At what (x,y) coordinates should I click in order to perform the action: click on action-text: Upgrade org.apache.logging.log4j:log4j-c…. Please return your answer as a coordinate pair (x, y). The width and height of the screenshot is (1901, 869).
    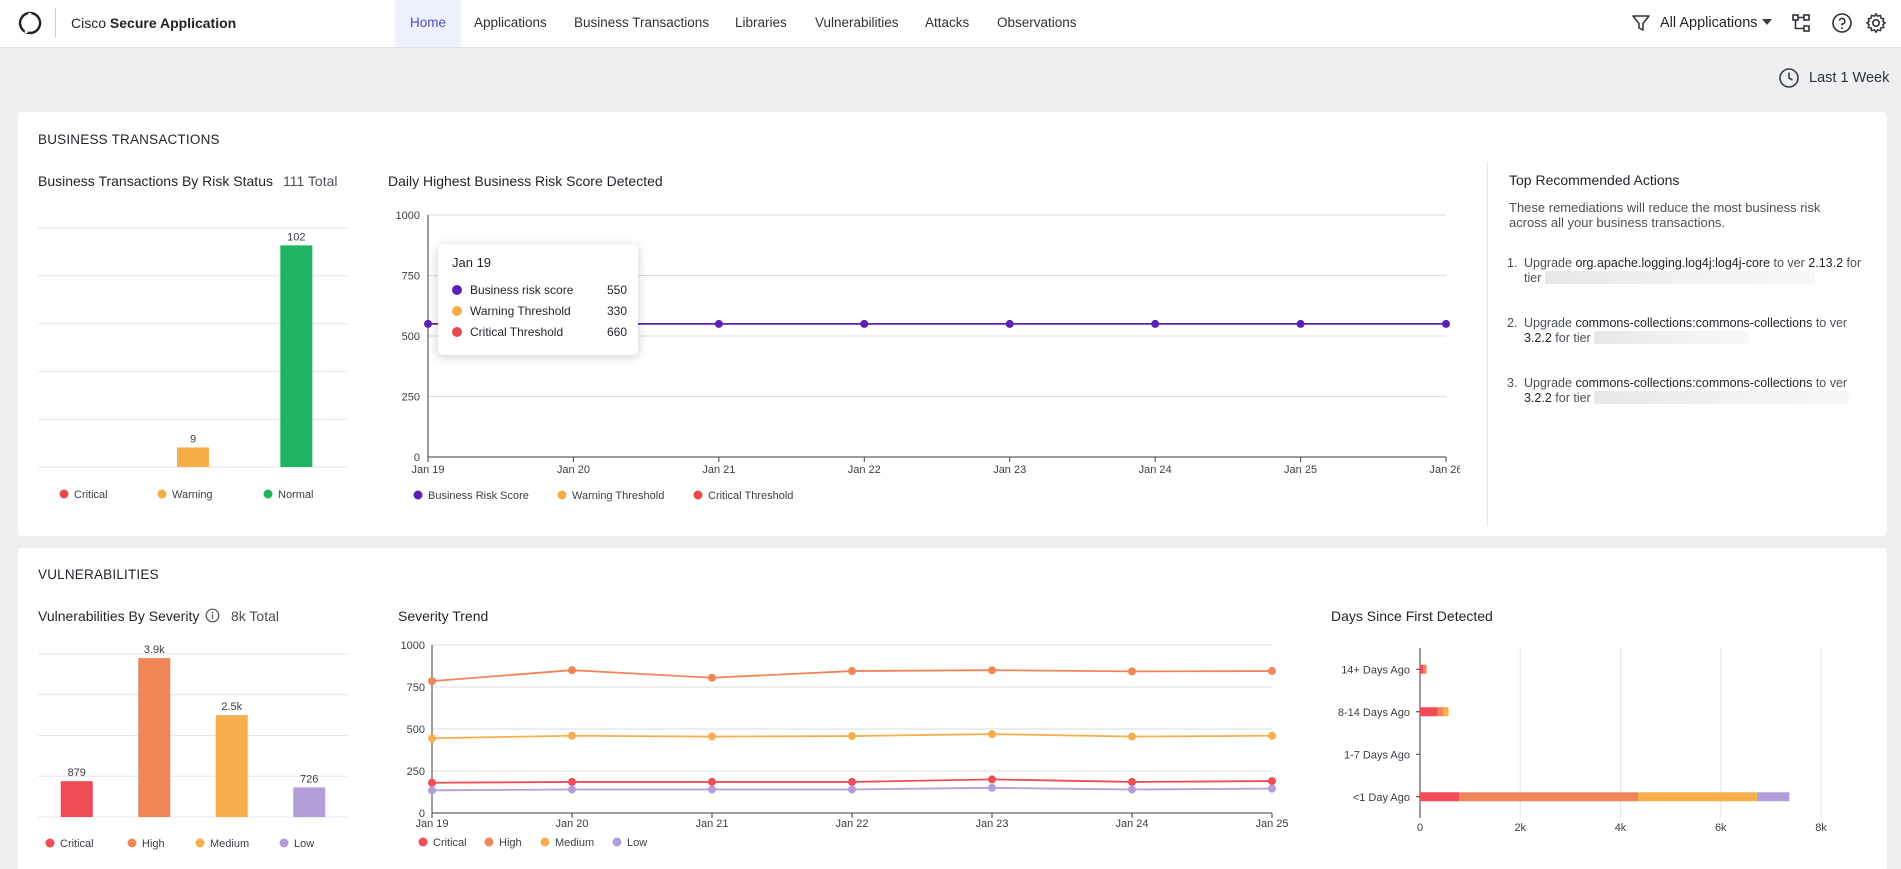
    Looking at the image, I should click on (1700, 271).